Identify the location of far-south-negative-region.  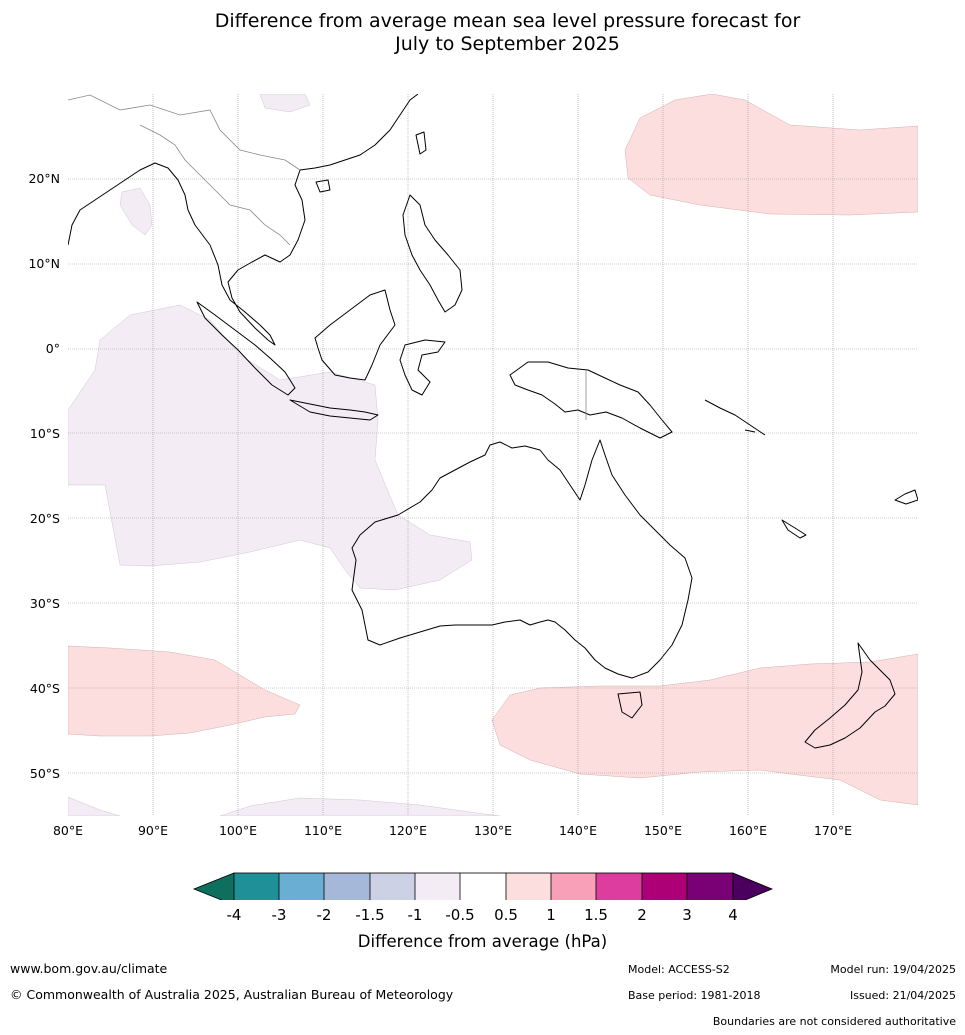
(284, 806).